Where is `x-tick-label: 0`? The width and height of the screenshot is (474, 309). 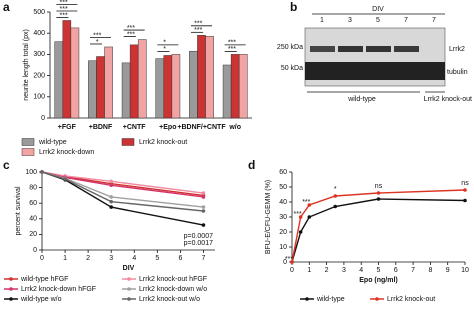
x-tick-label: 0 is located at coordinates (42, 258).